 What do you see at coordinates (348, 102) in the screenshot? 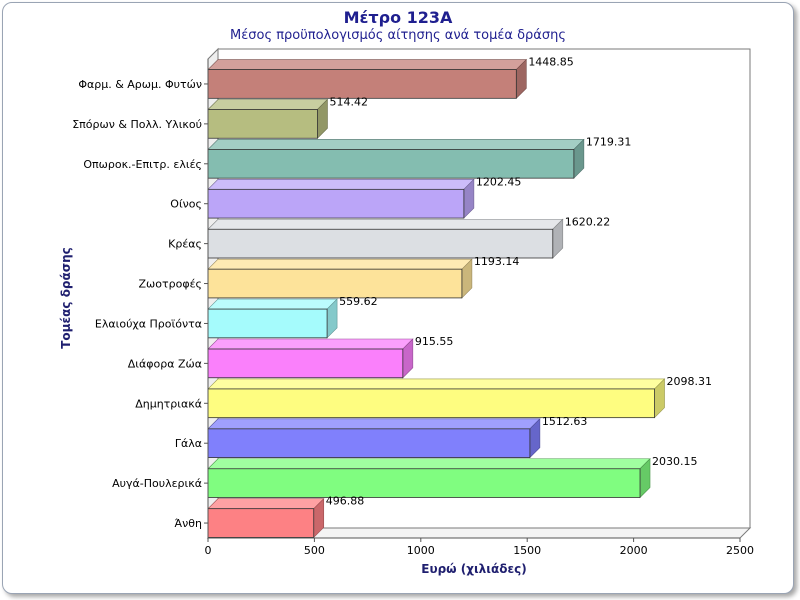
I see `data-label: 514.42` at bounding box center [348, 102].